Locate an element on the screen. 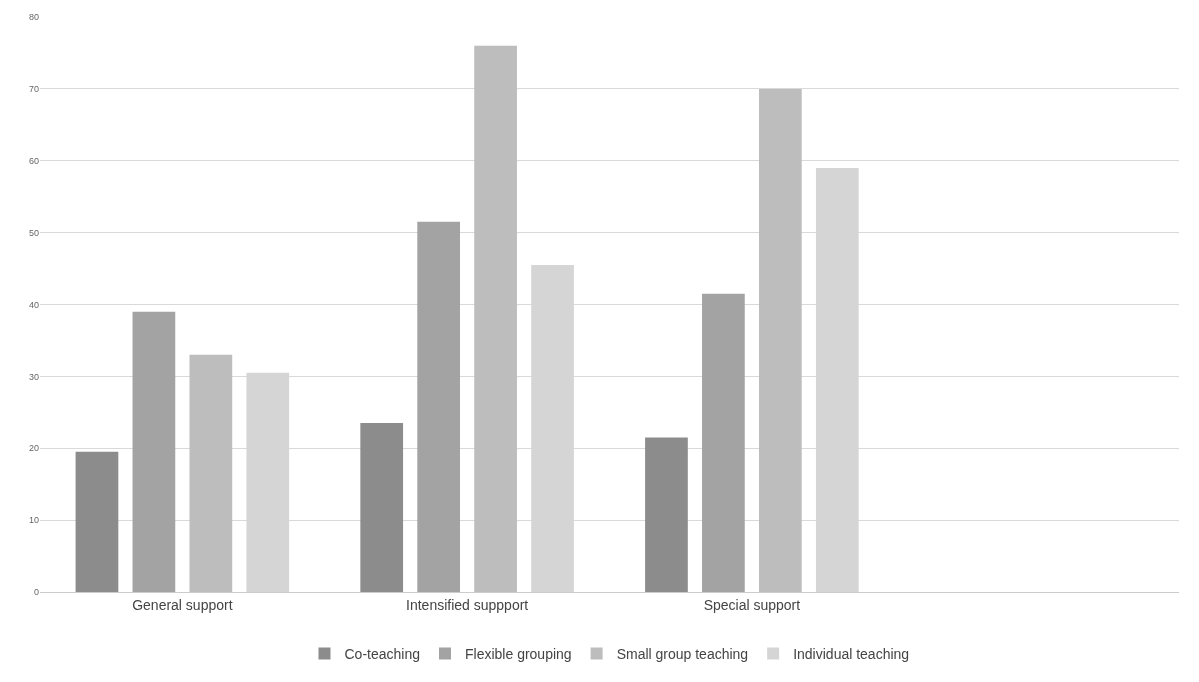  y-tick-label: 20 is located at coordinates (33, 448).